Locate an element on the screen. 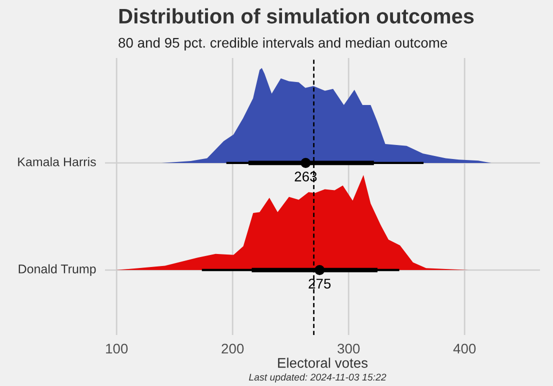  x-tick-label: 400 is located at coordinates (464, 349).